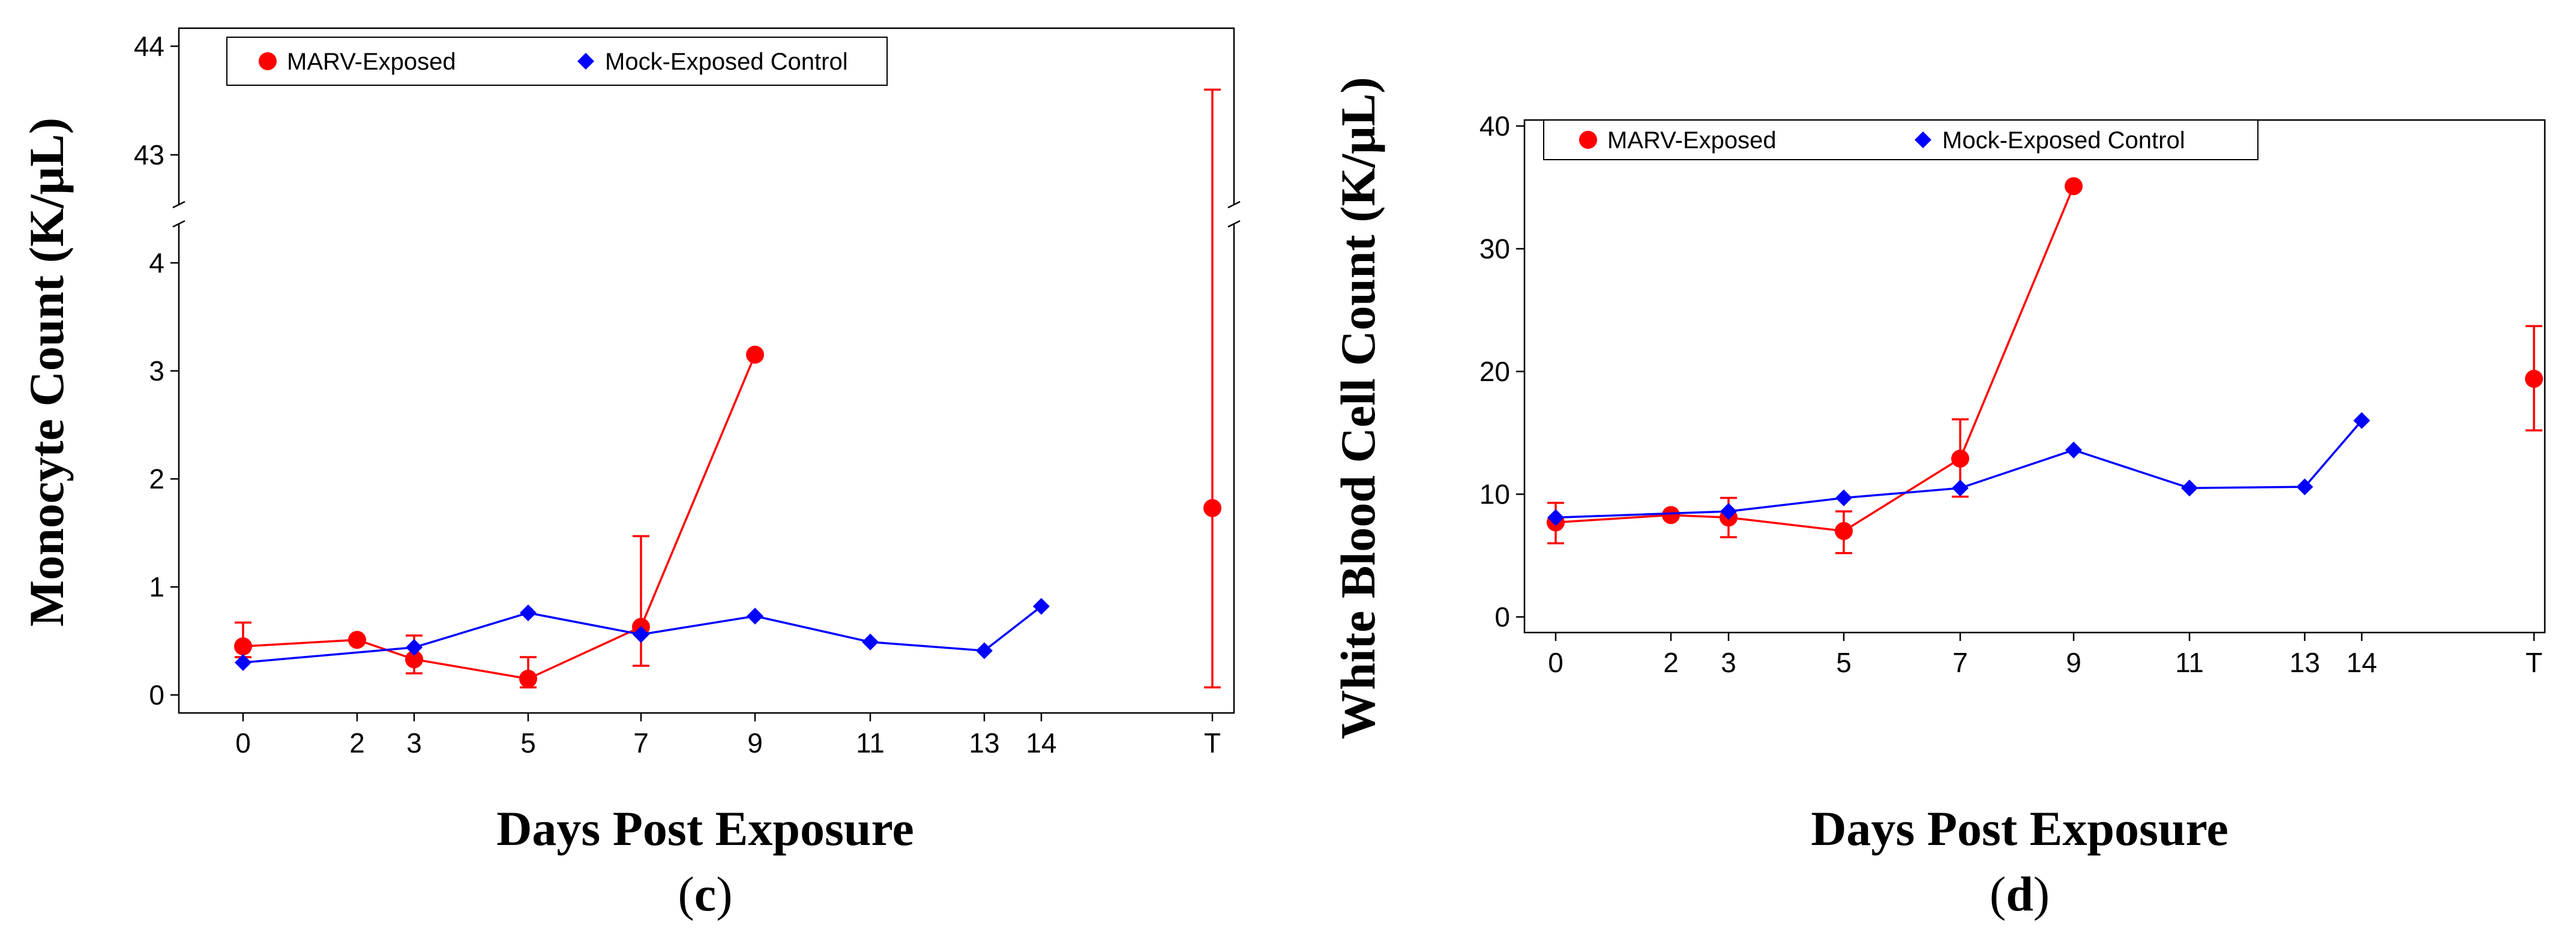 Image resolution: width=2576 pixels, height=932 pixels. What do you see at coordinates (1494, 126) in the screenshot?
I see `y-tick-label: 40` at bounding box center [1494, 126].